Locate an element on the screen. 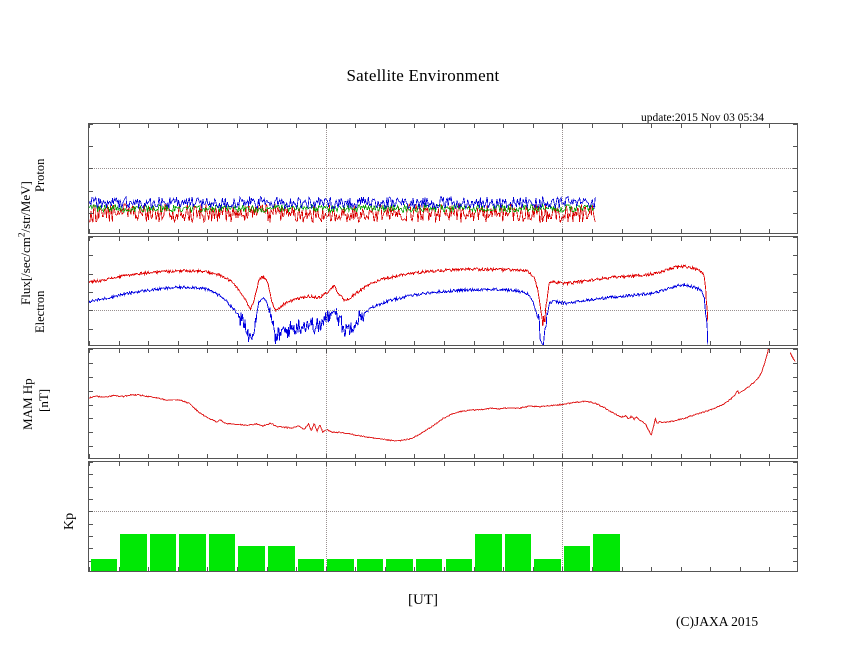  copyright-label: (C)JAXA 2015 is located at coordinates (717, 621).